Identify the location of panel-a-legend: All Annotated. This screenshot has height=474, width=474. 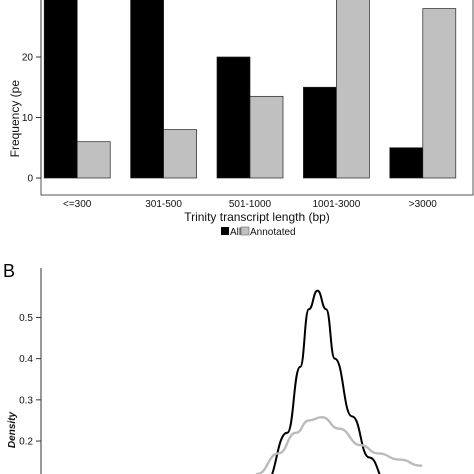
(258, 232).